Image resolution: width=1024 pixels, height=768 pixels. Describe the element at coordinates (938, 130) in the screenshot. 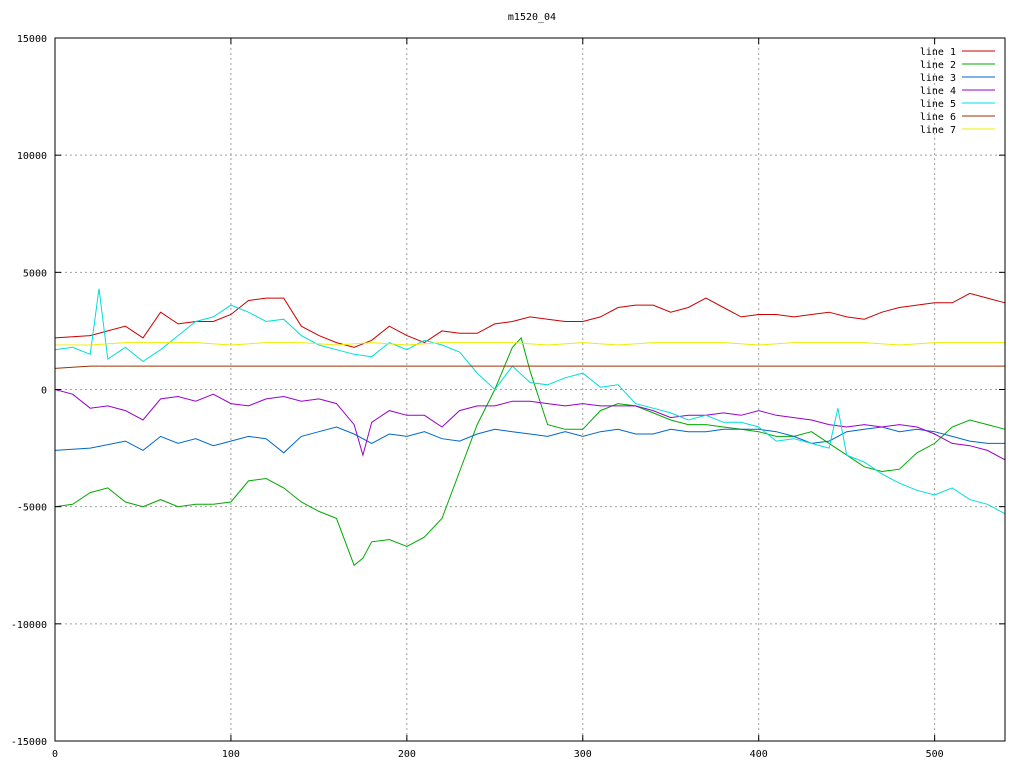

I see `legend-label: line 7` at that location.